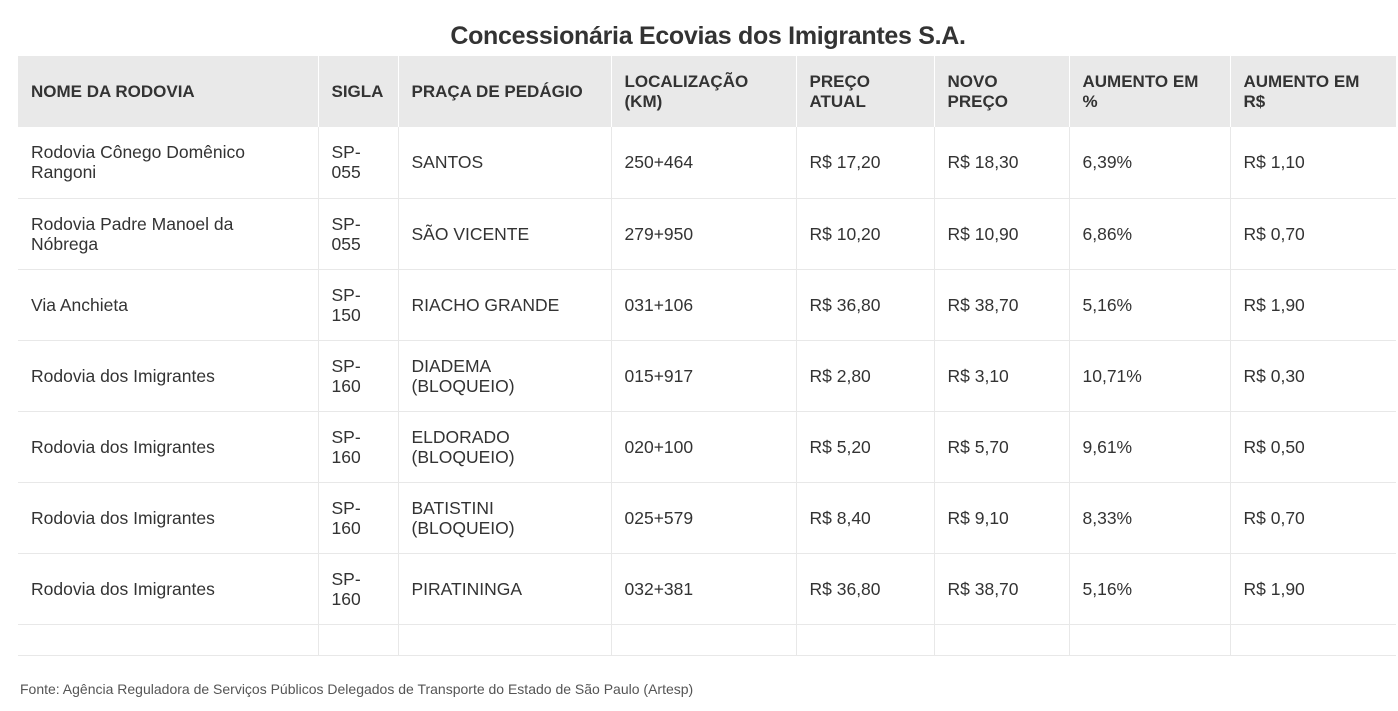  What do you see at coordinates (505, 234) in the screenshot?
I see `cell-praca: SÃO VICENTE` at bounding box center [505, 234].